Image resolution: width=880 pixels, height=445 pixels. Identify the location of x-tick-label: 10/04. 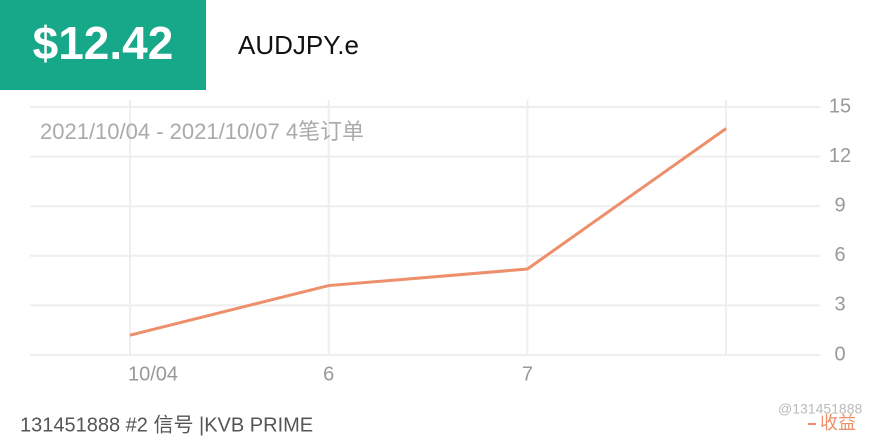
(153, 374).